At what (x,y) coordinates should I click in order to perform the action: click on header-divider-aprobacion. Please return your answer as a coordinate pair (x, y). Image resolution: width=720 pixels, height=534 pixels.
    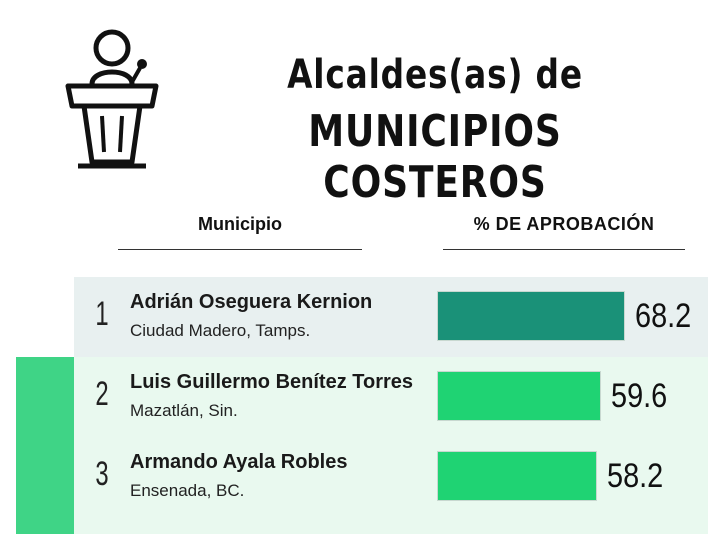
    Looking at the image, I should click on (564, 249).